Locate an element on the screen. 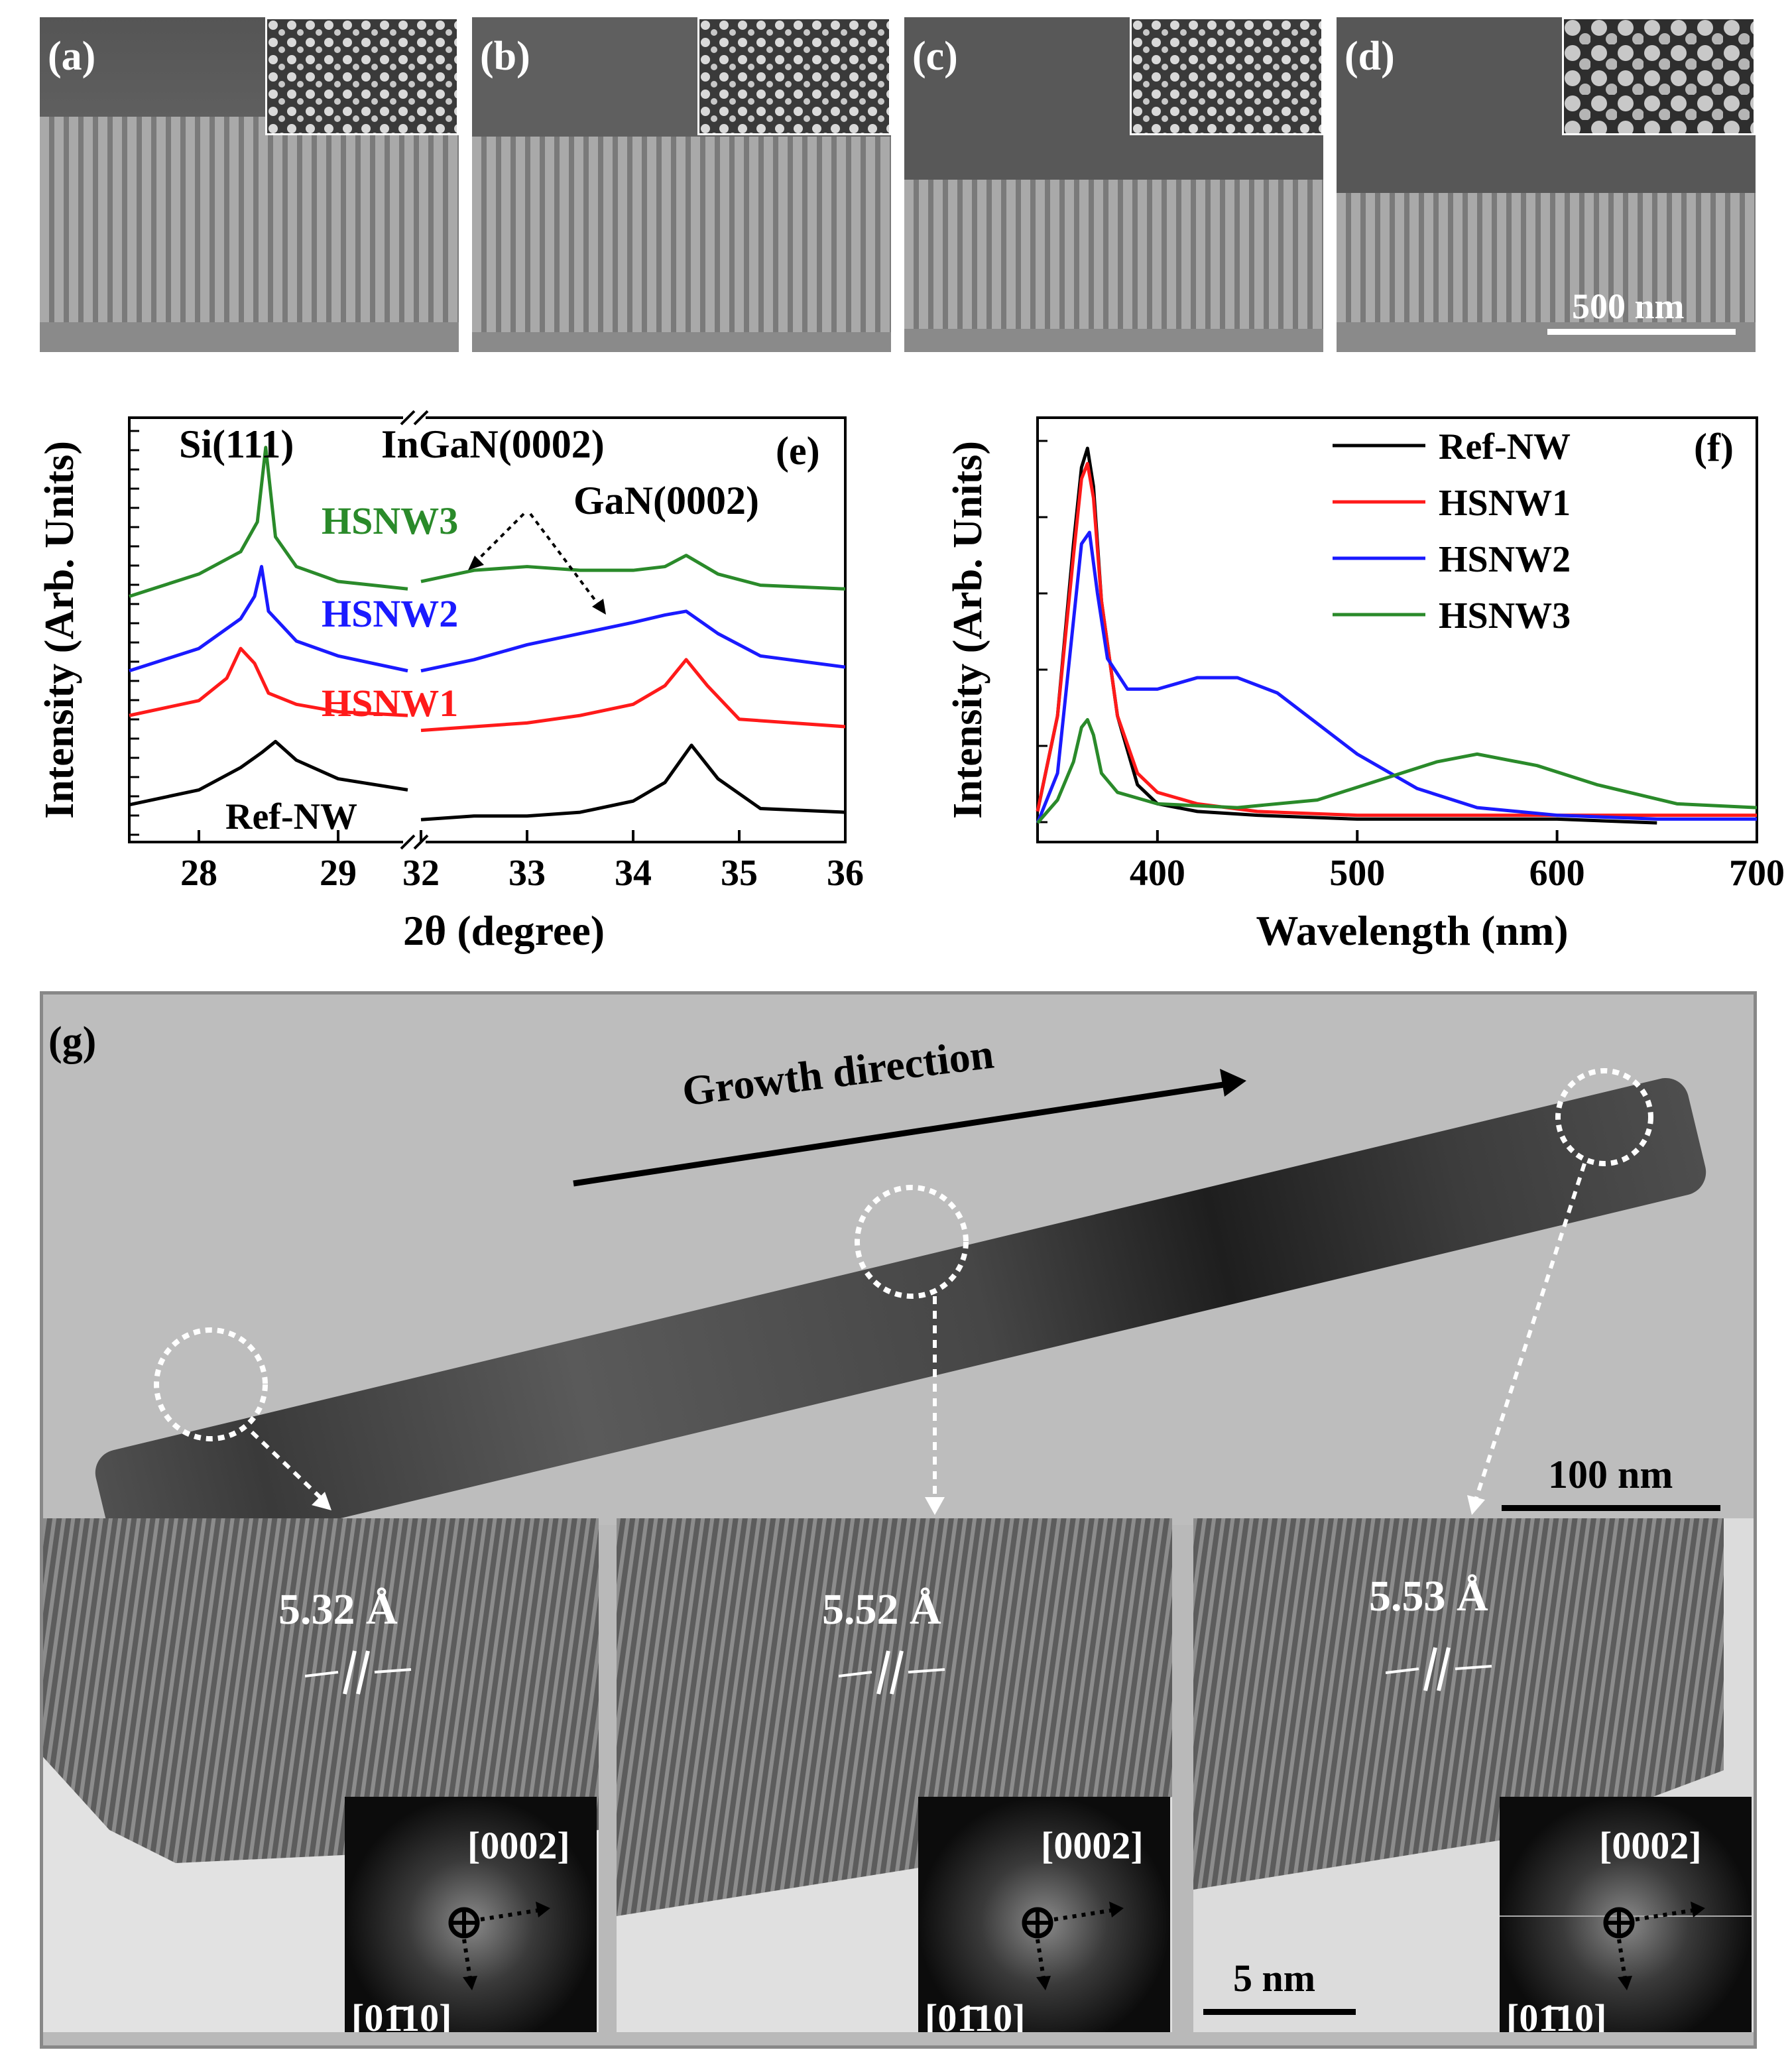 The width and height of the screenshot is (1792, 2060). series-label-hsnw2: HSNW2 is located at coordinates (390, 613).